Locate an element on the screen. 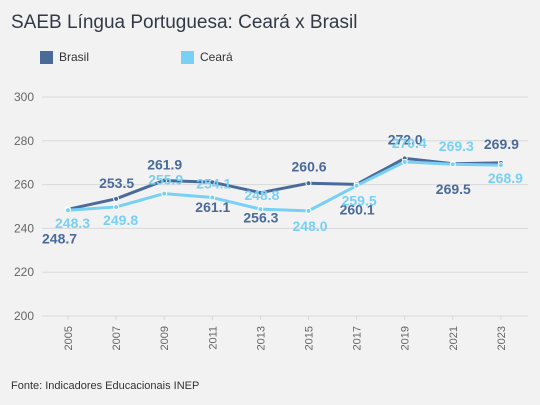 Image resolution: width=540 pixels, height=405 pixels. y-tick-label: 220 is located at coordinates (24, 272).